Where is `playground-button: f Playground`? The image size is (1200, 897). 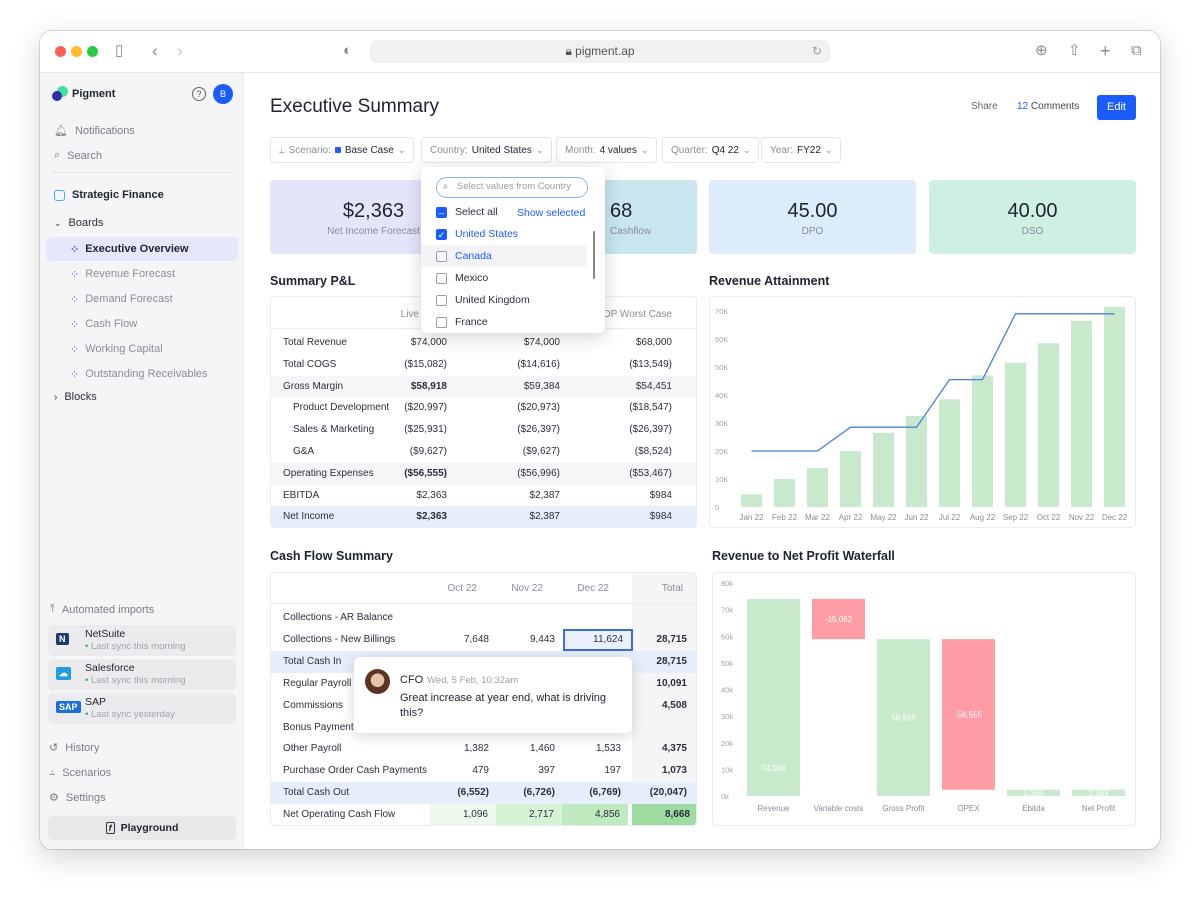 playground-button: f Playground is located at coordinates (142, 828).